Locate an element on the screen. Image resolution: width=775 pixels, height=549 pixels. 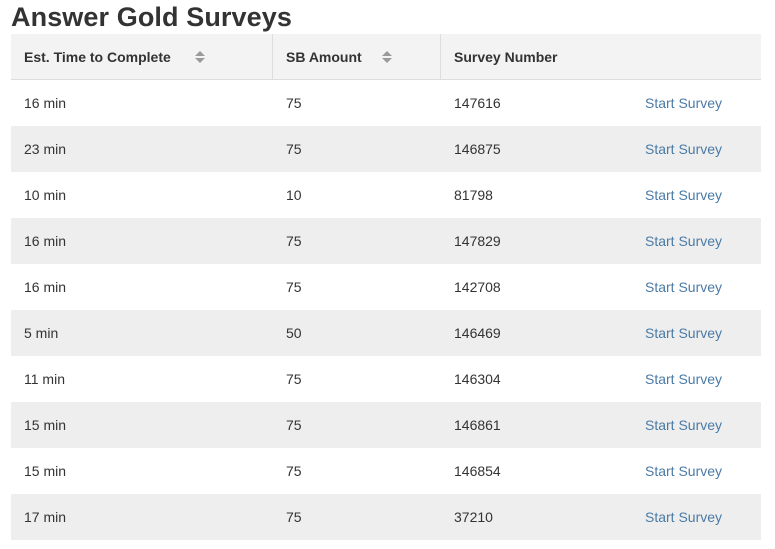
table-row: 15 min 75 146854 Start Survey is located at coordinates (386, 471).